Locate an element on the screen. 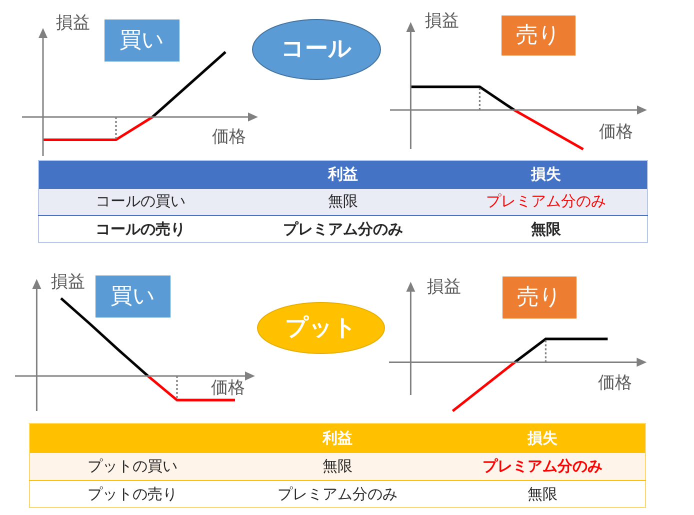  category-label: プットの買い is located at coordinates (132, 465).